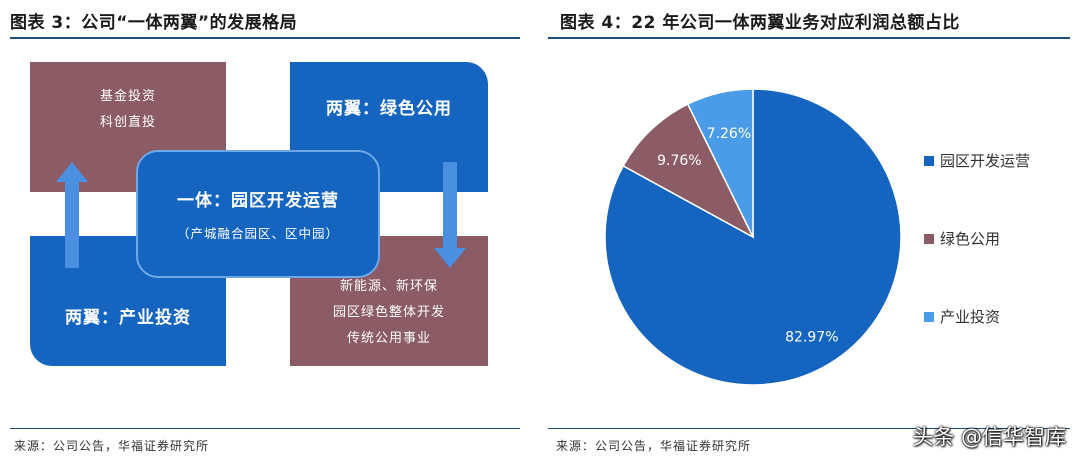 Image resolution: width=1080 pixels, height=465 pixels. I want to click on park-green-development-label: 园区绿色整体开发, so click(388, 312).